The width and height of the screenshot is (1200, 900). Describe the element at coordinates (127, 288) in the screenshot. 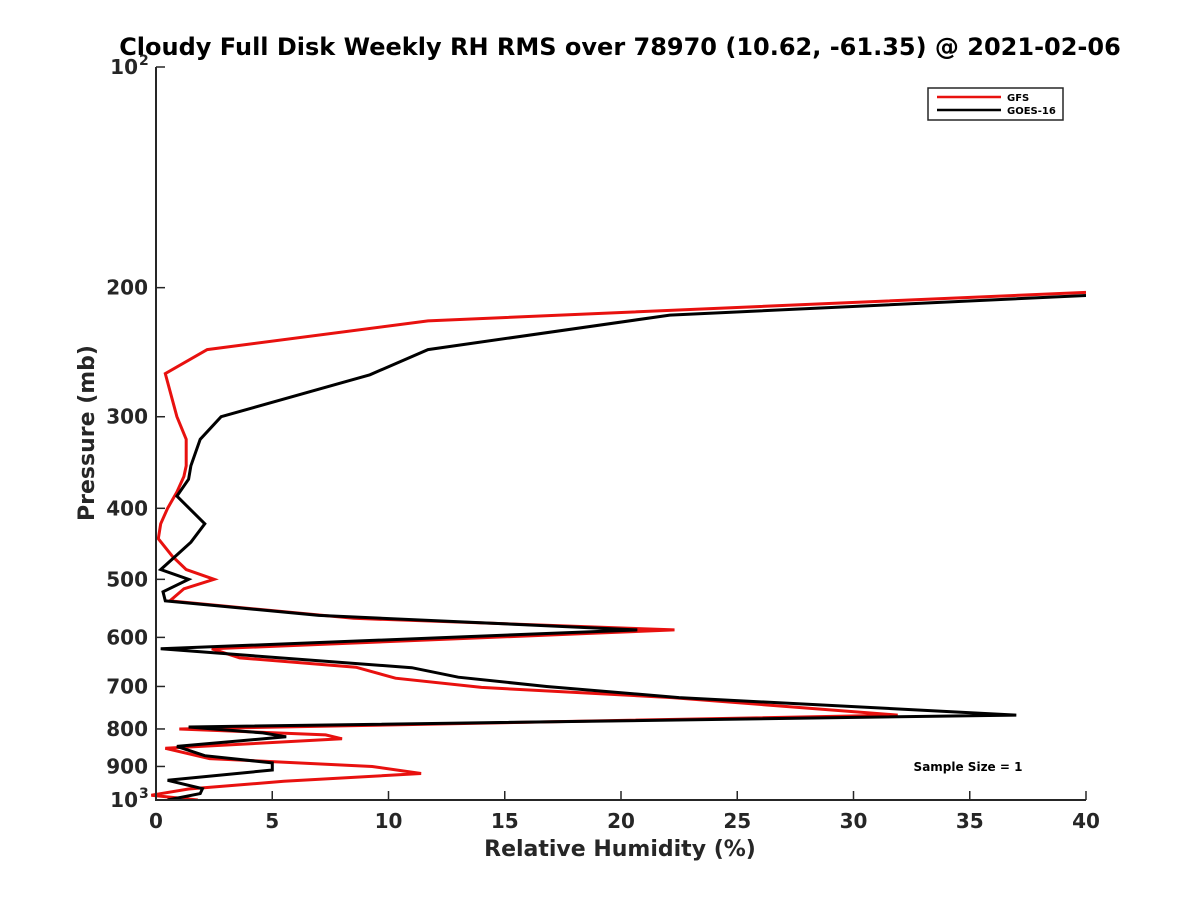

I see `y-tick-label: 200` at that location.